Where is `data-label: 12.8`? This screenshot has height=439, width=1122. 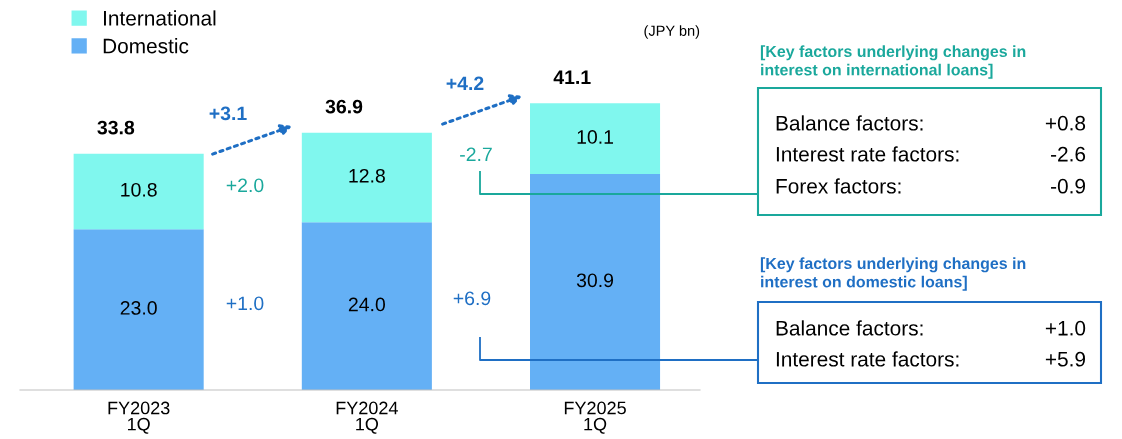 data-label: 12.8 is located at coordinates (367, 175).